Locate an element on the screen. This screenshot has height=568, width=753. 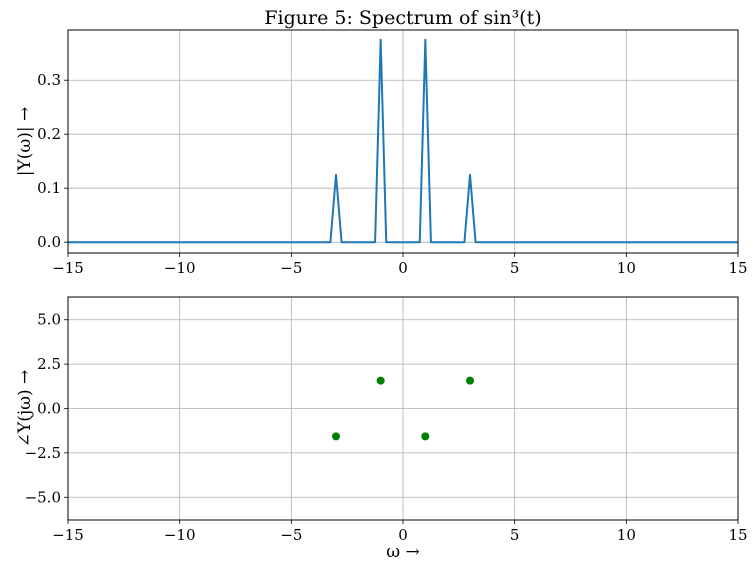
y-tick-label: 0.1 is located at coordinates (49, 188).